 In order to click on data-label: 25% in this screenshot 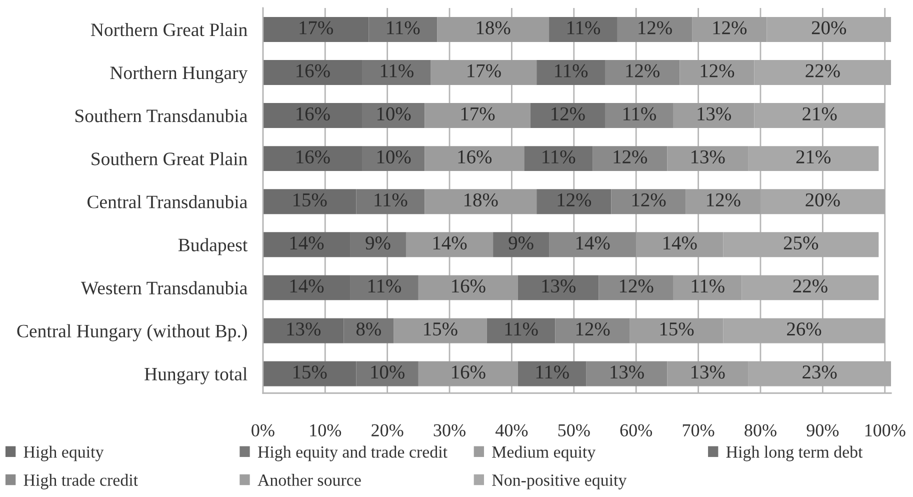, I will do `click(801, 243)`.